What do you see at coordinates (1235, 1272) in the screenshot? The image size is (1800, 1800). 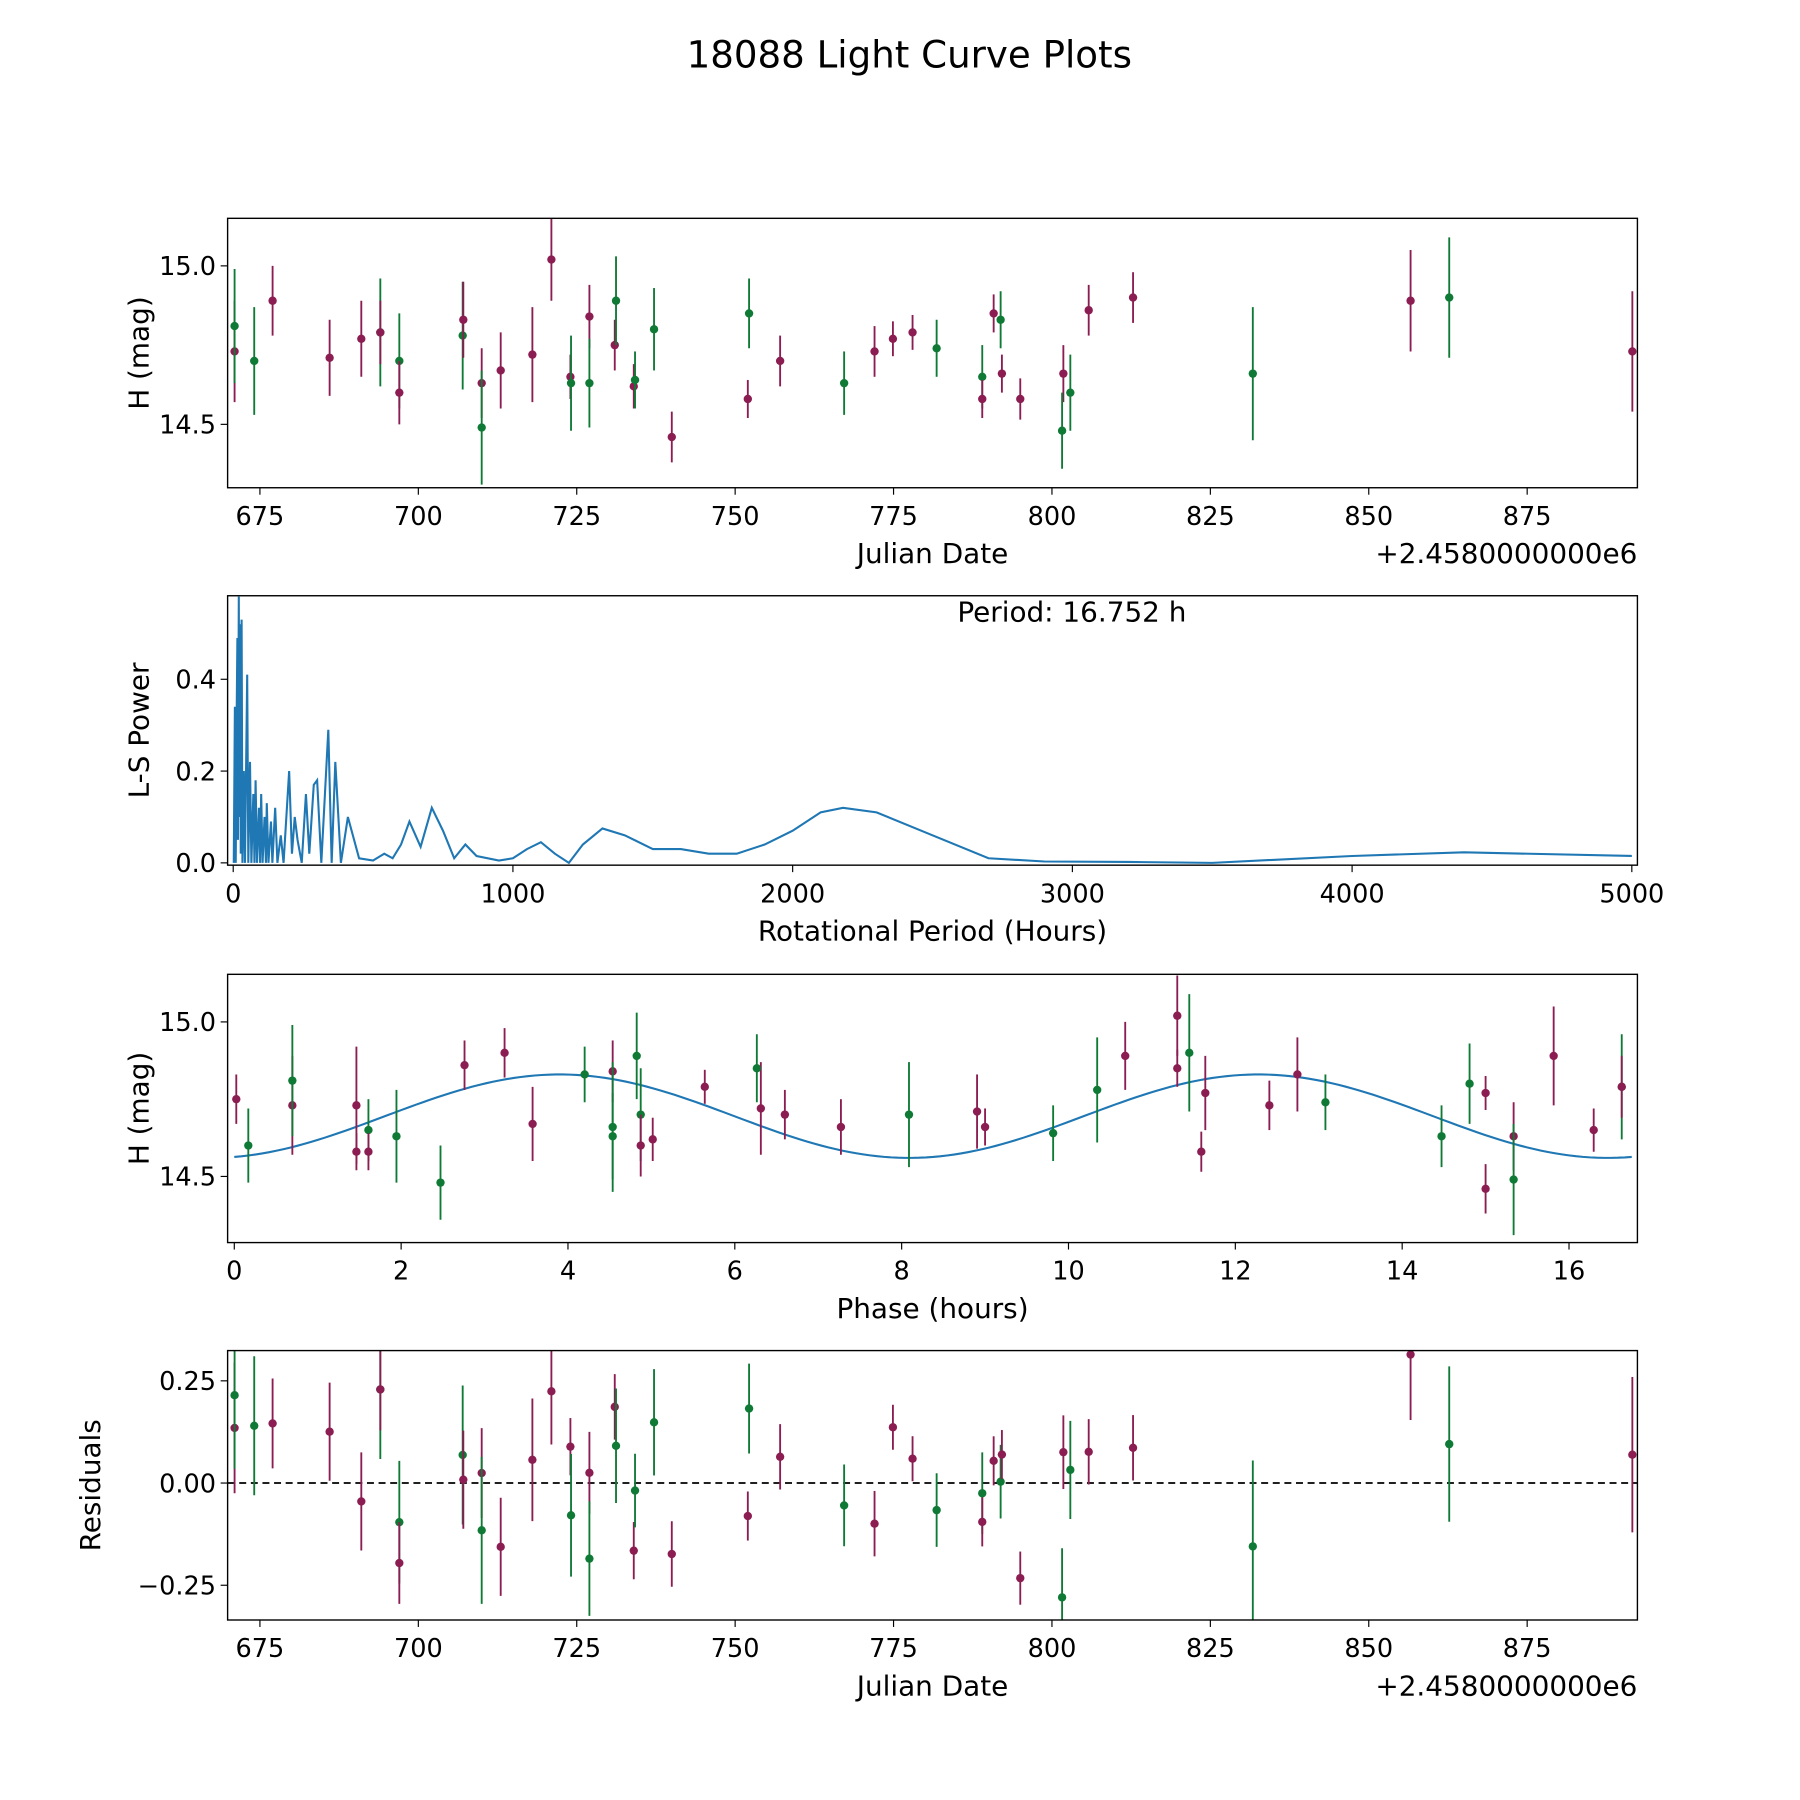 I see `x-tick-label: 12` at bounding box center [1235, 1272].